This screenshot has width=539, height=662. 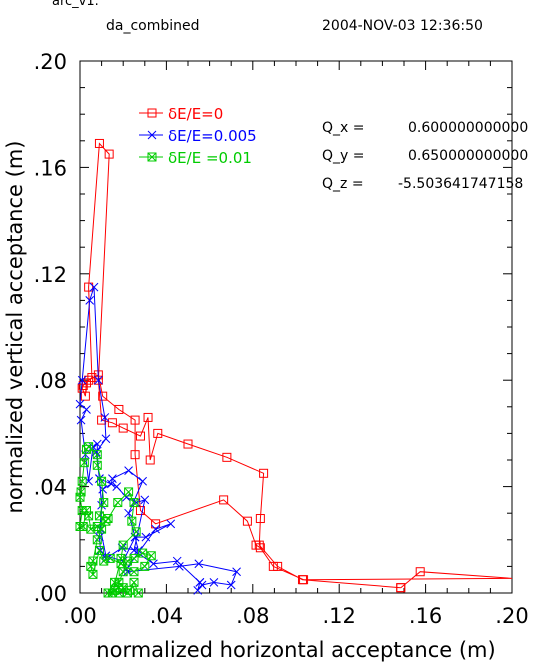 I want to click on y-tick-label: .12, so click(x=50, y=275).